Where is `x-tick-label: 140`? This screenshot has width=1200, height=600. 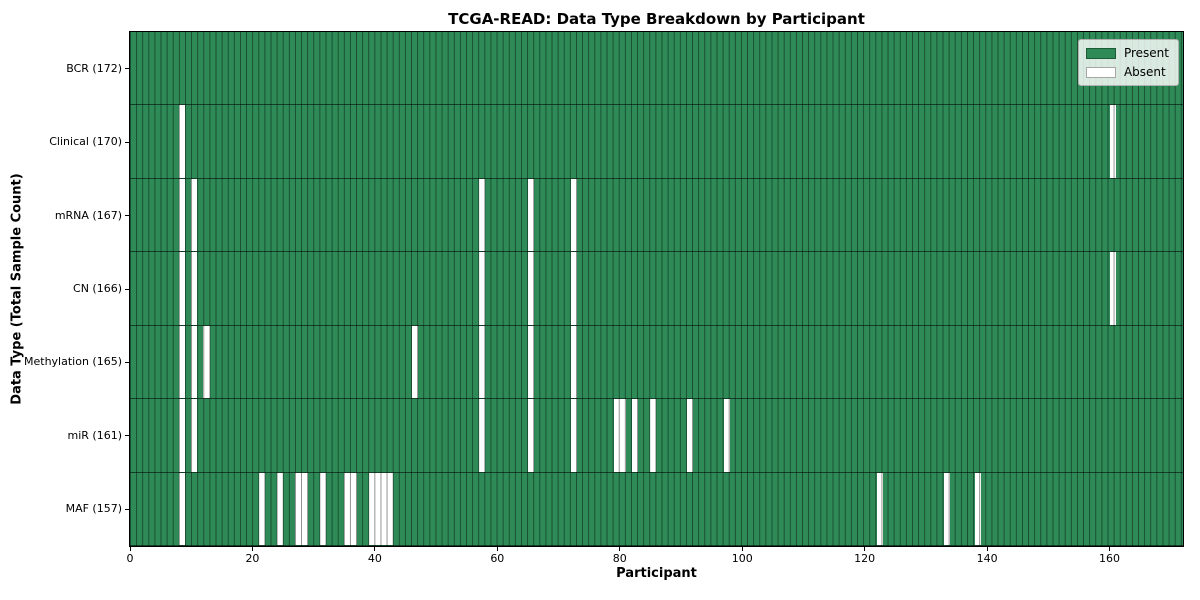
x-tick-label: 140 is located at coordinates (987, 558).